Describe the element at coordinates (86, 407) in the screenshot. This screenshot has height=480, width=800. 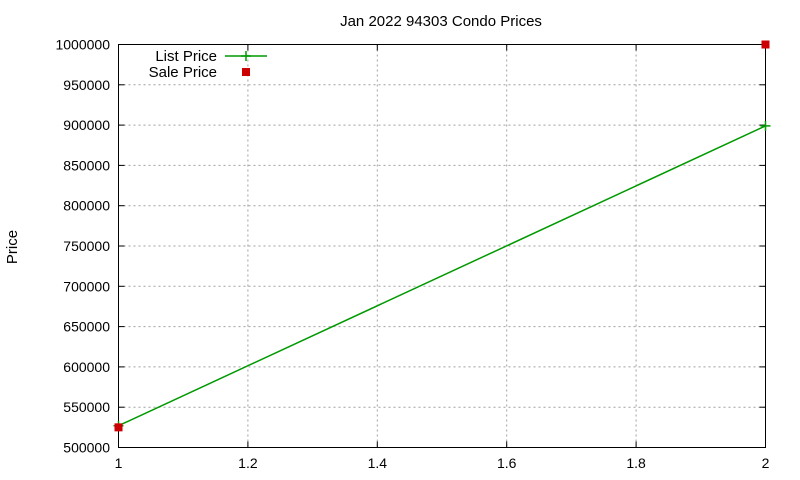
I see `y-tick-label: 550000` at that location.